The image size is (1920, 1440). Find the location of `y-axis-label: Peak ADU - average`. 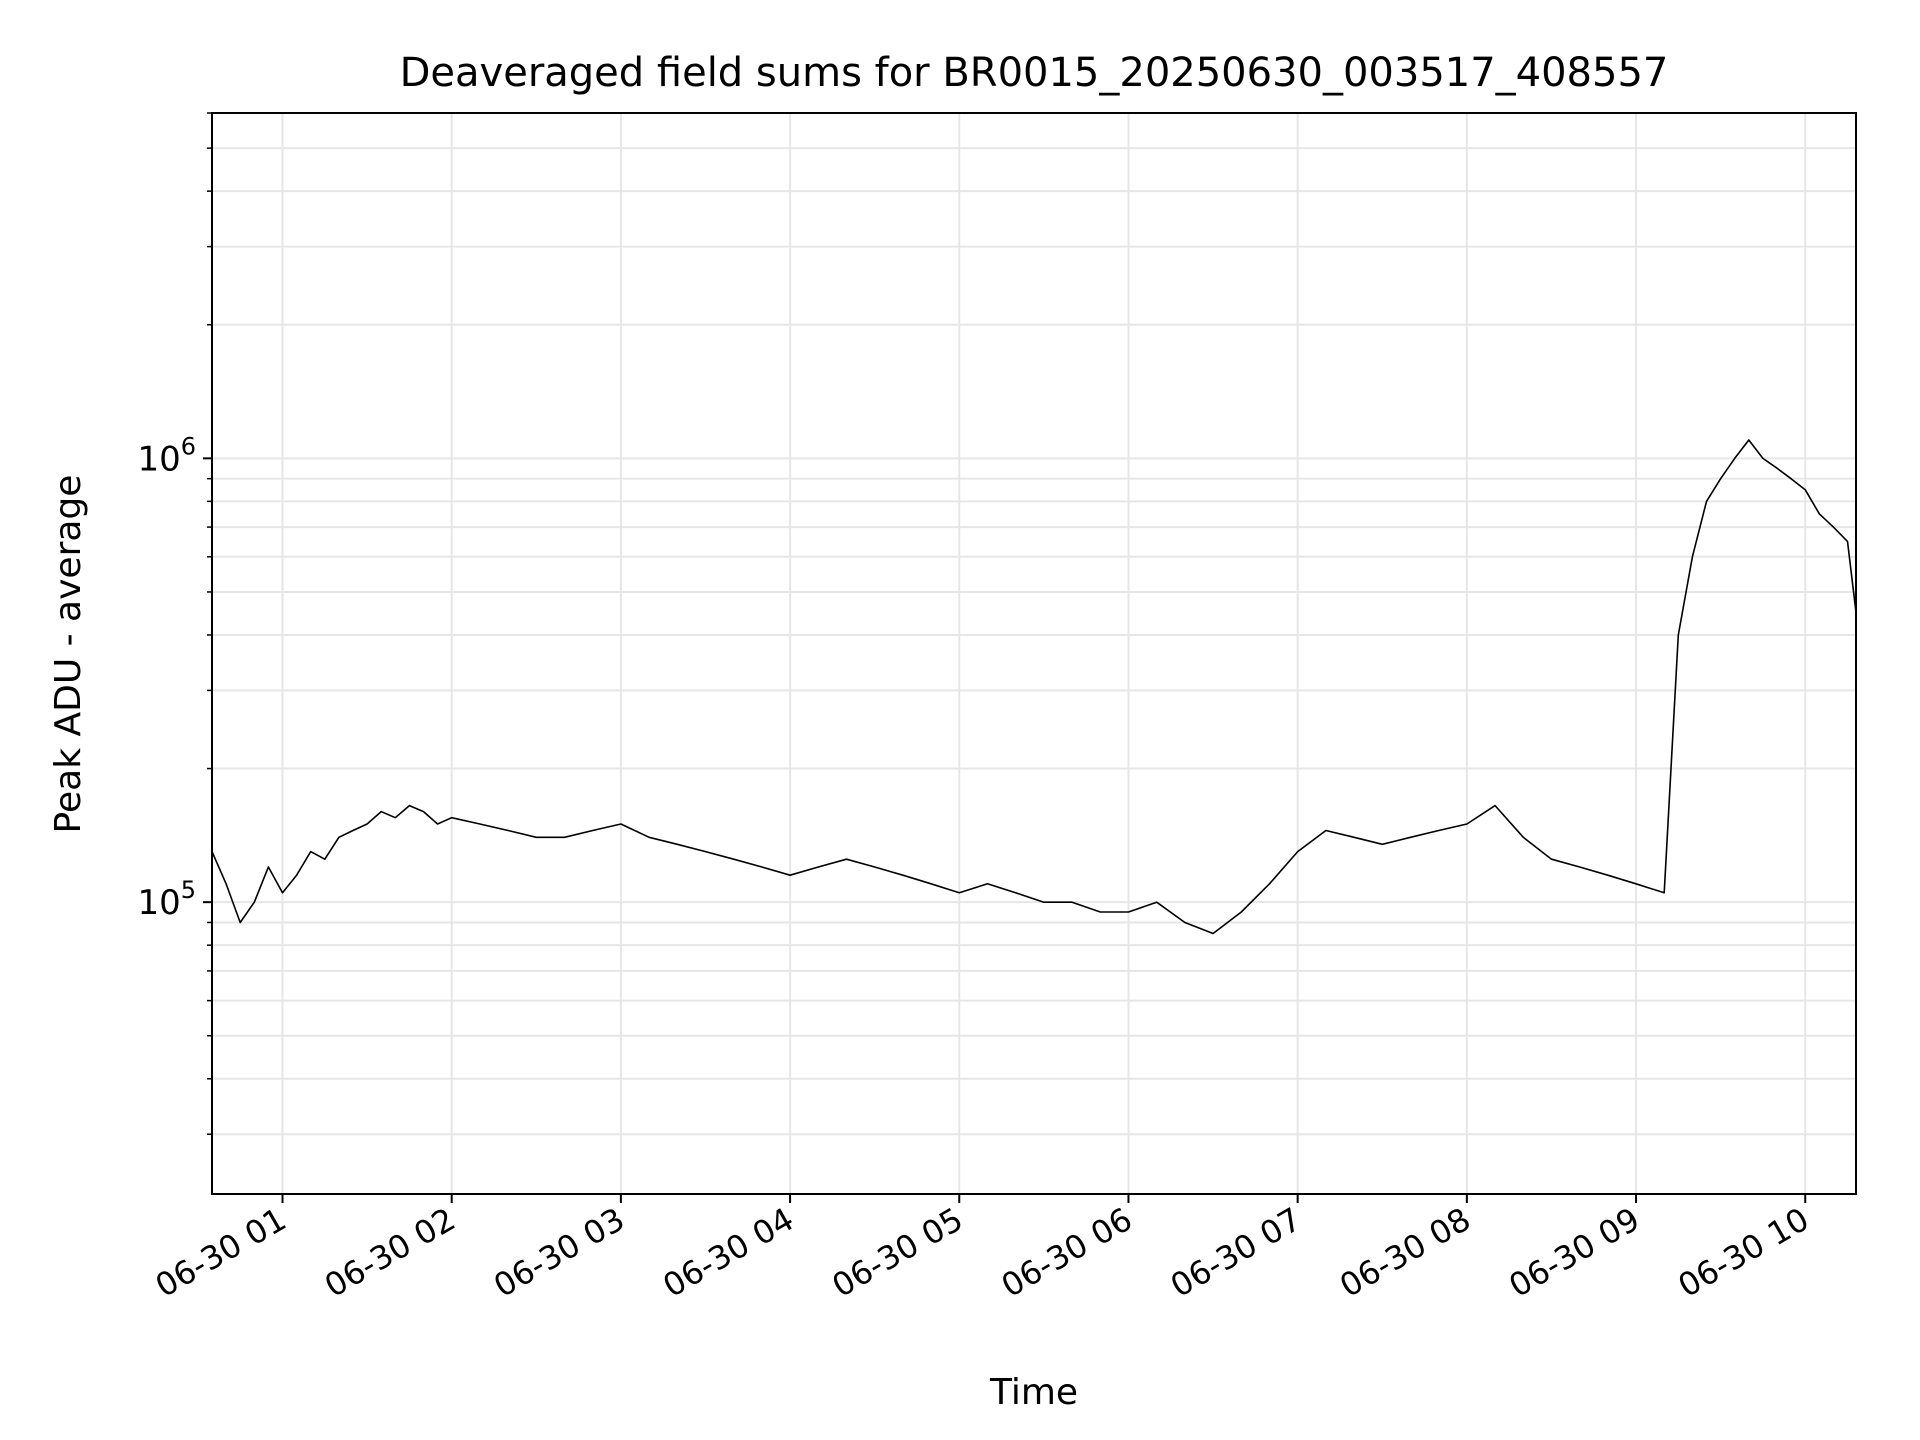

y-axis-label: Peak ADU - average is located at coordinates (68, 654).